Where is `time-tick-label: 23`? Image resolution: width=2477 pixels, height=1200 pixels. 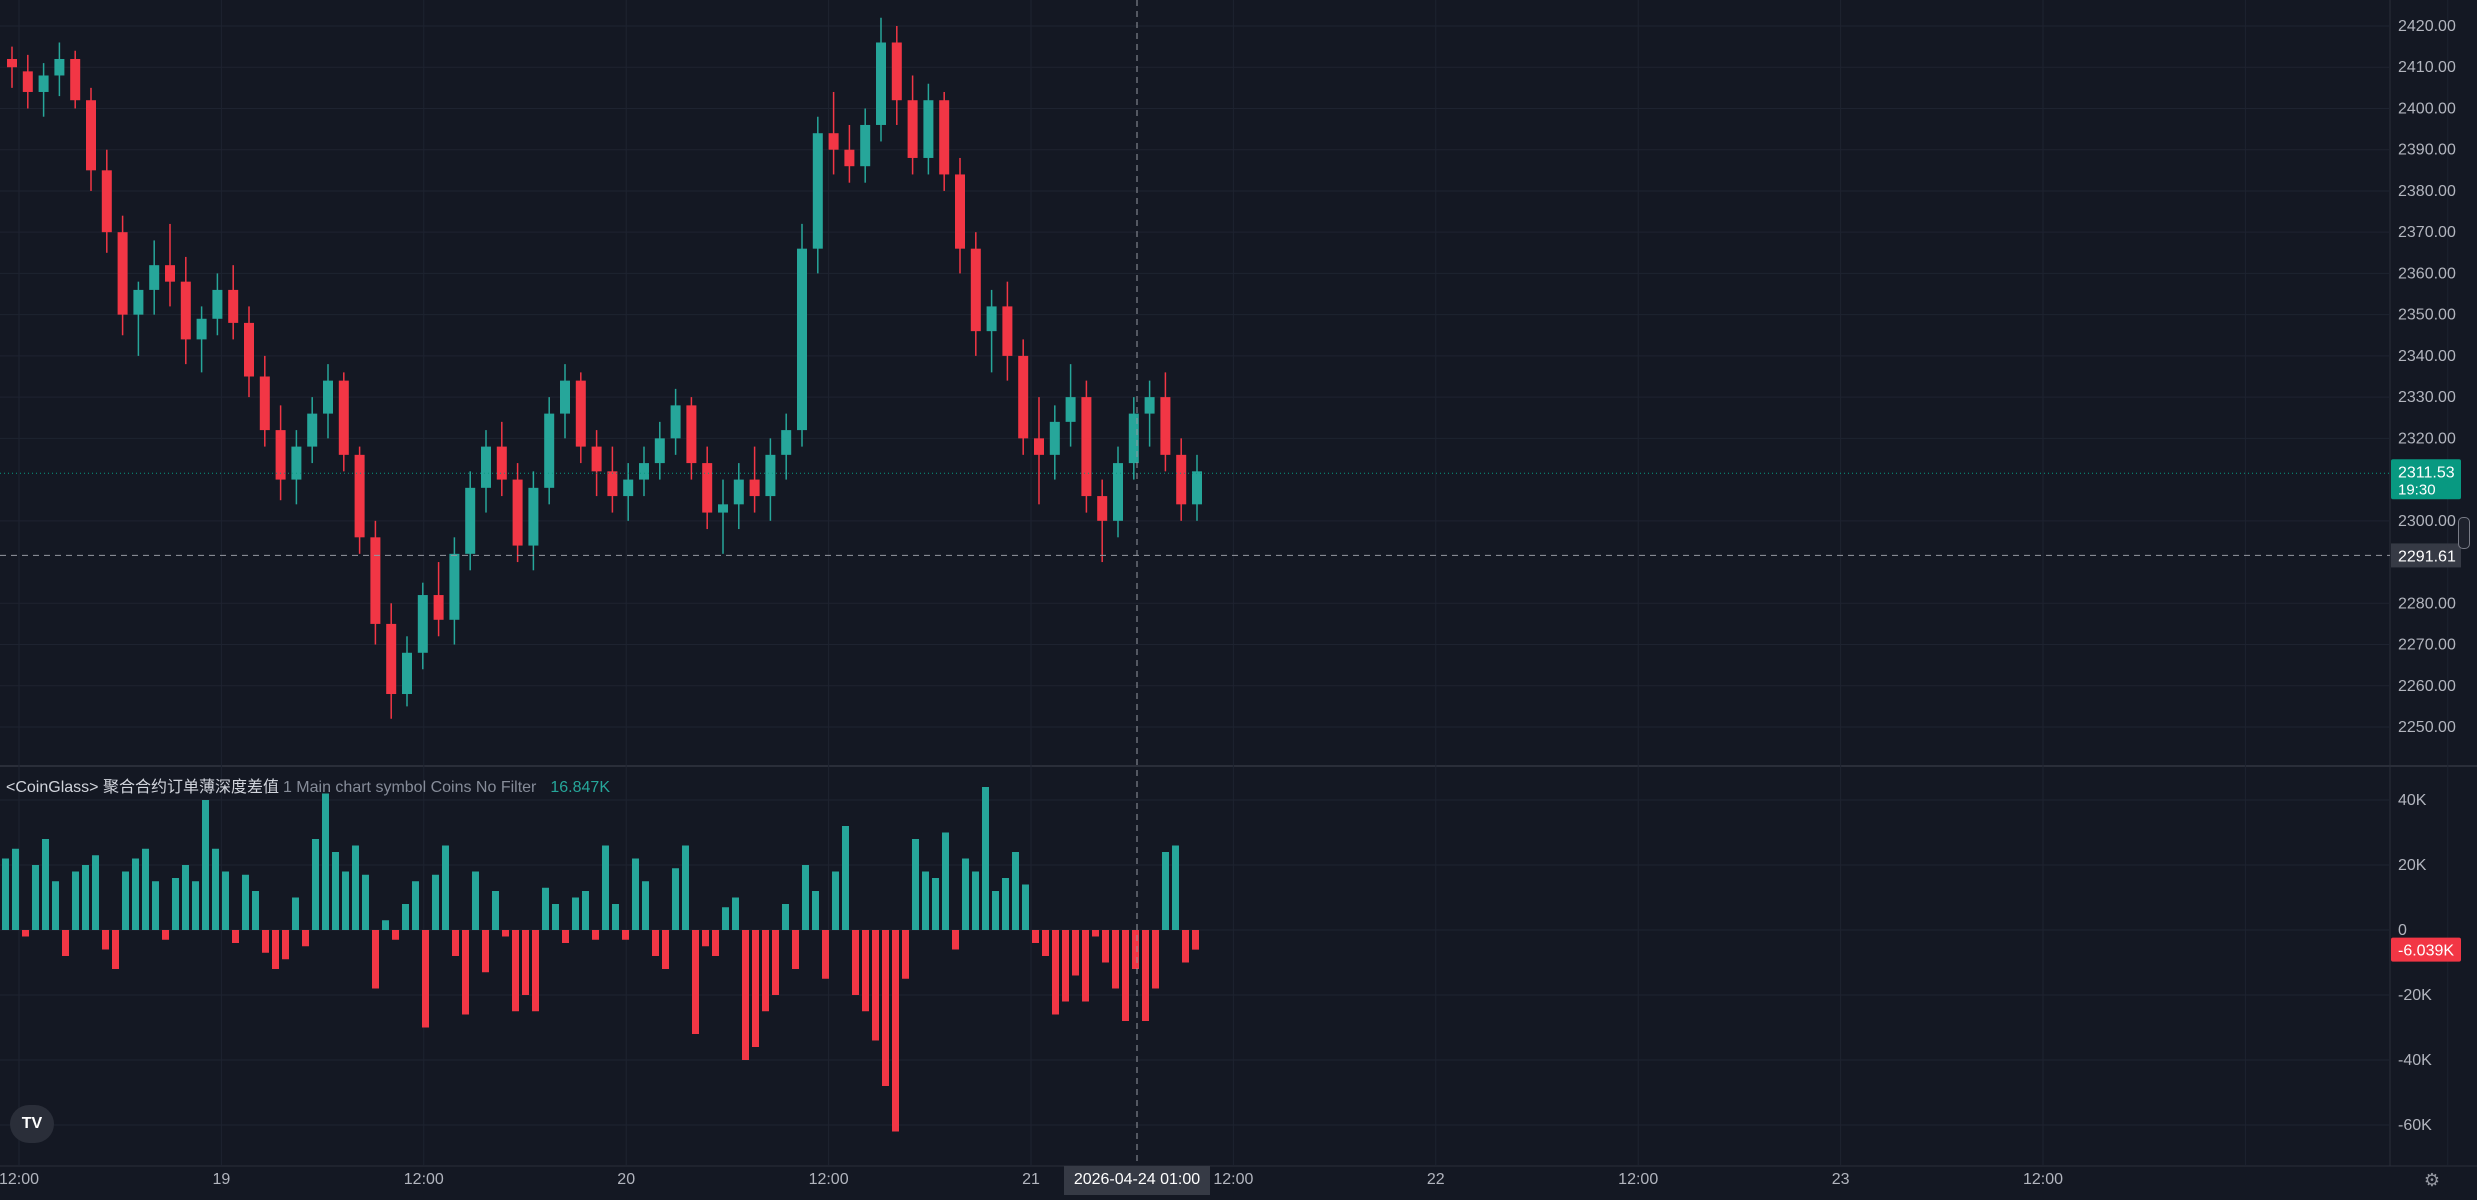 time-tick-label: 23 is located at coordinates (1841, 1179).